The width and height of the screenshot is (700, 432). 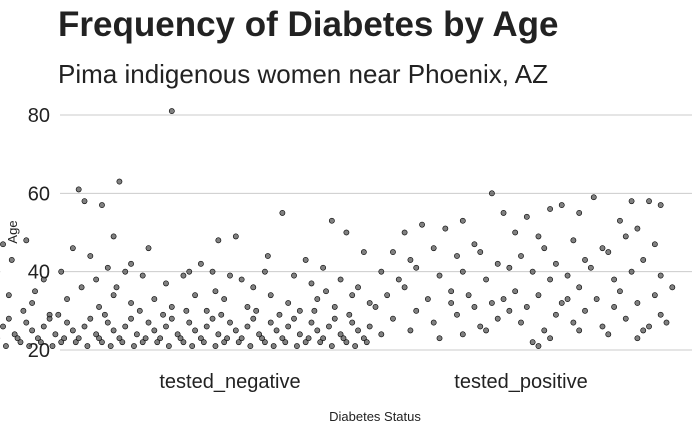 What do you see at coordinates (39, 351) in the screenshot?
I see `y-tick-label: 20` at bounding box center [39, 351].